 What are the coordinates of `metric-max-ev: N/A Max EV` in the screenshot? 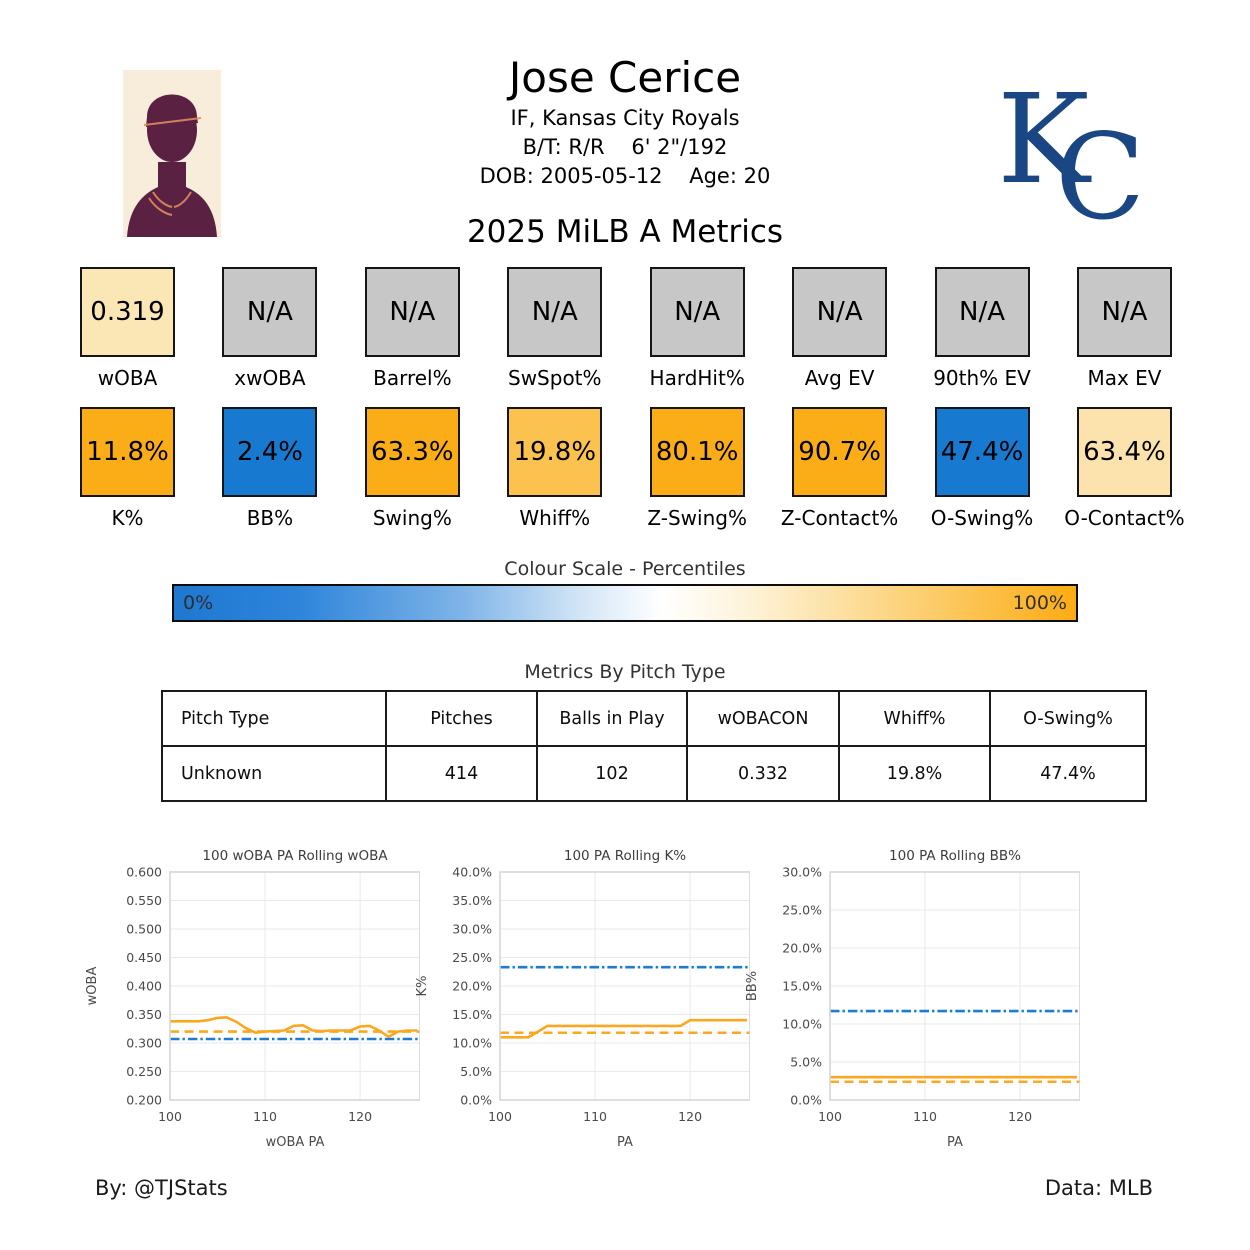 It's located at (1124, 328).